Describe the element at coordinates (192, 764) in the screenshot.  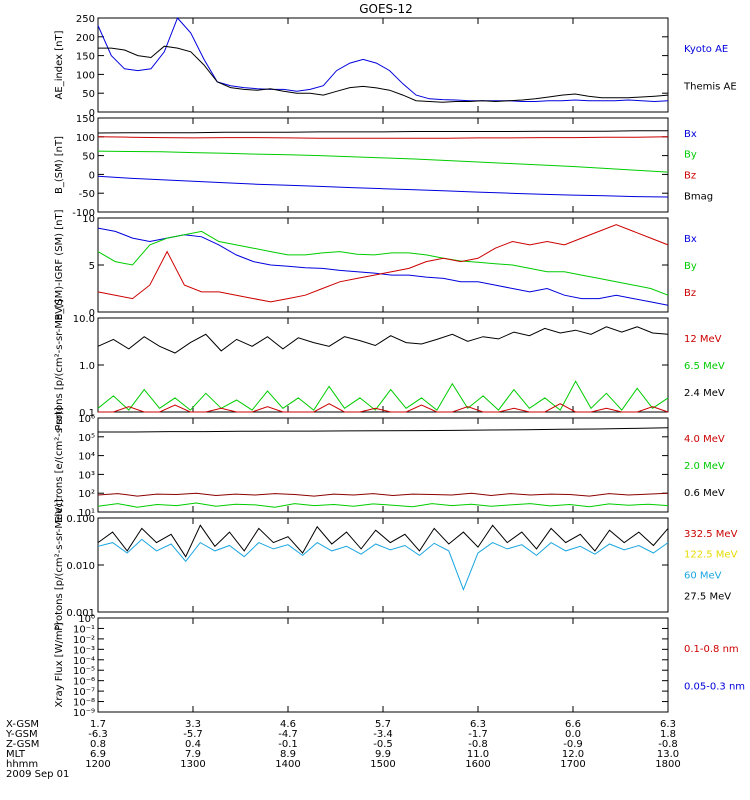
I see `orbit-value: 1300` at that location.